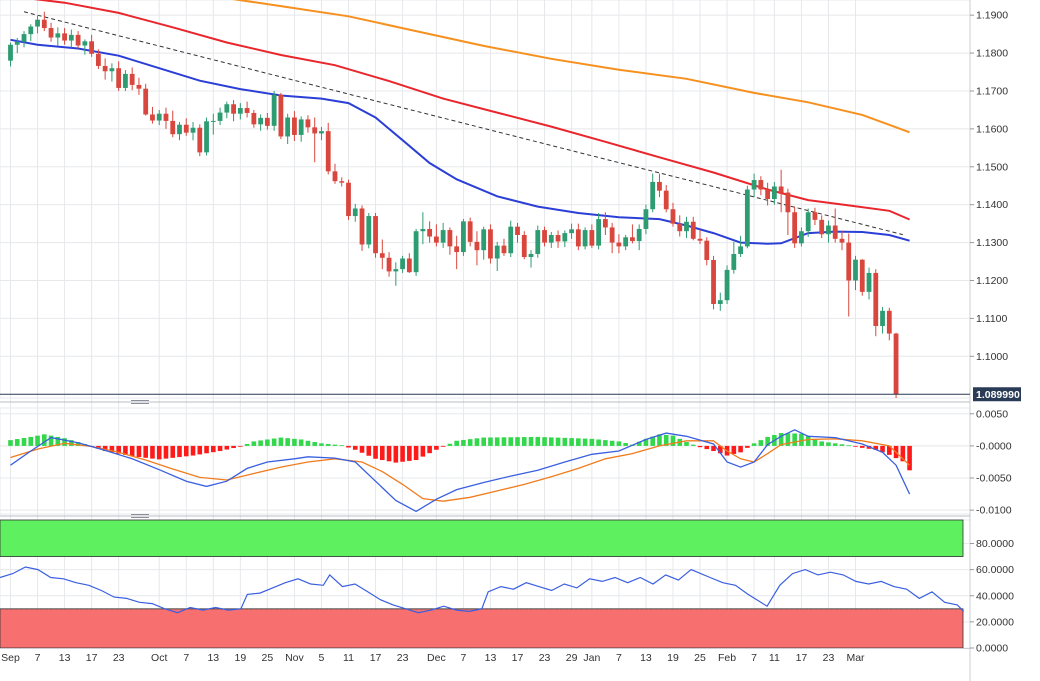 This screenshot has height=681, width=1040. Describe the element at coordinates (855, 658) in the screenshot. I see `x-tick-label: Mar` at that location.